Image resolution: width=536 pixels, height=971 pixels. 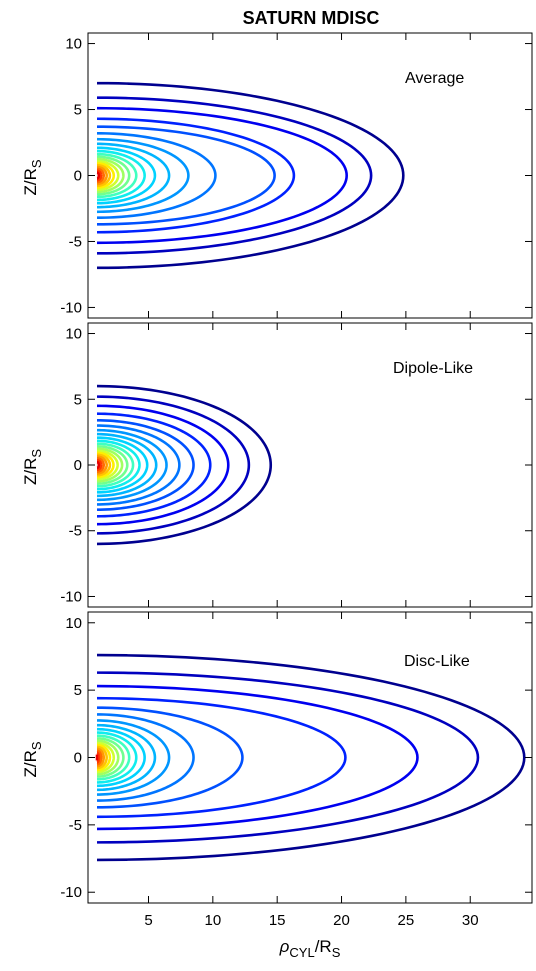 What do you see at coordinates (277, 920) in the screenshot?
I see `x-tick-label: 15` at bounding box center [277, 920].